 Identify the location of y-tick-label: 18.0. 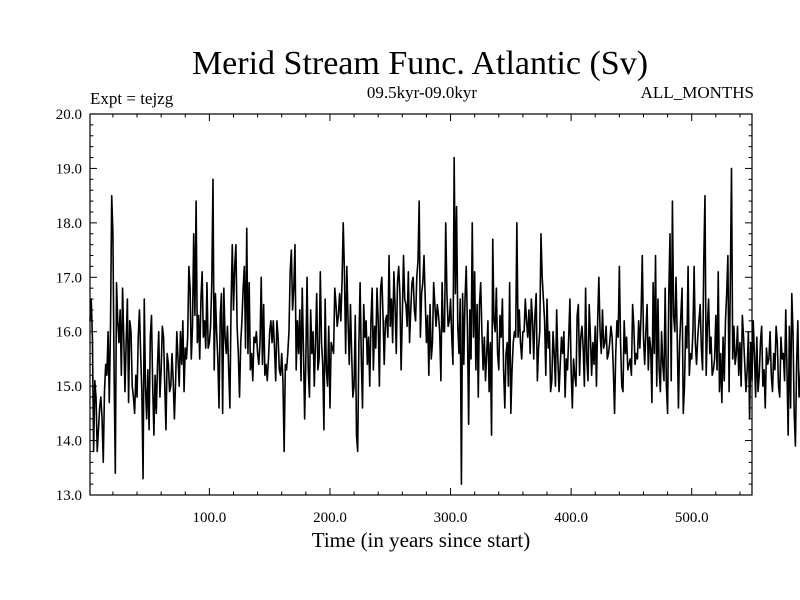
(69, 224).